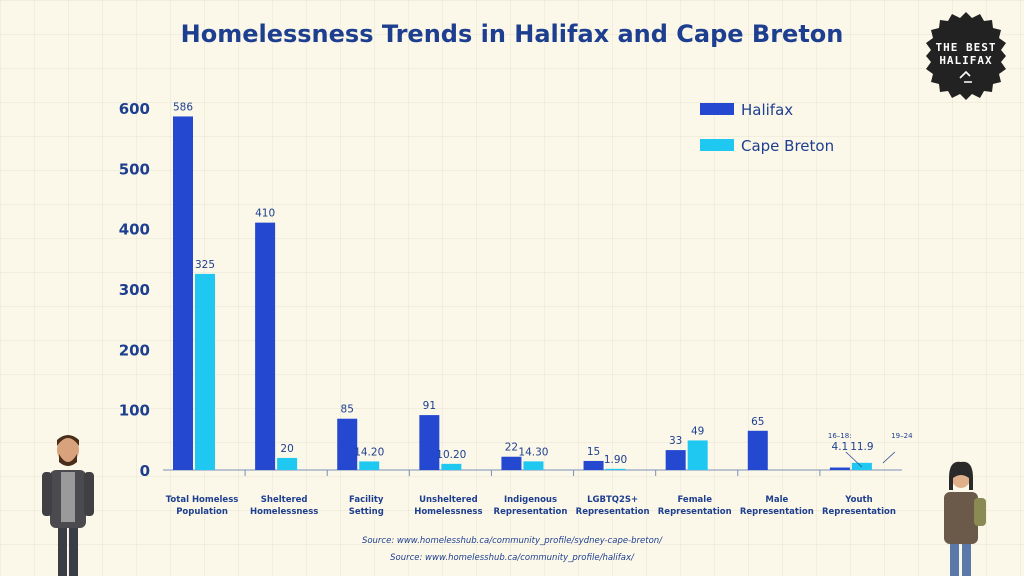  What do you see at coordinates (451, 455) in the screenshot?
I see `data-label: 10.20` at bounding box center [451, 455].